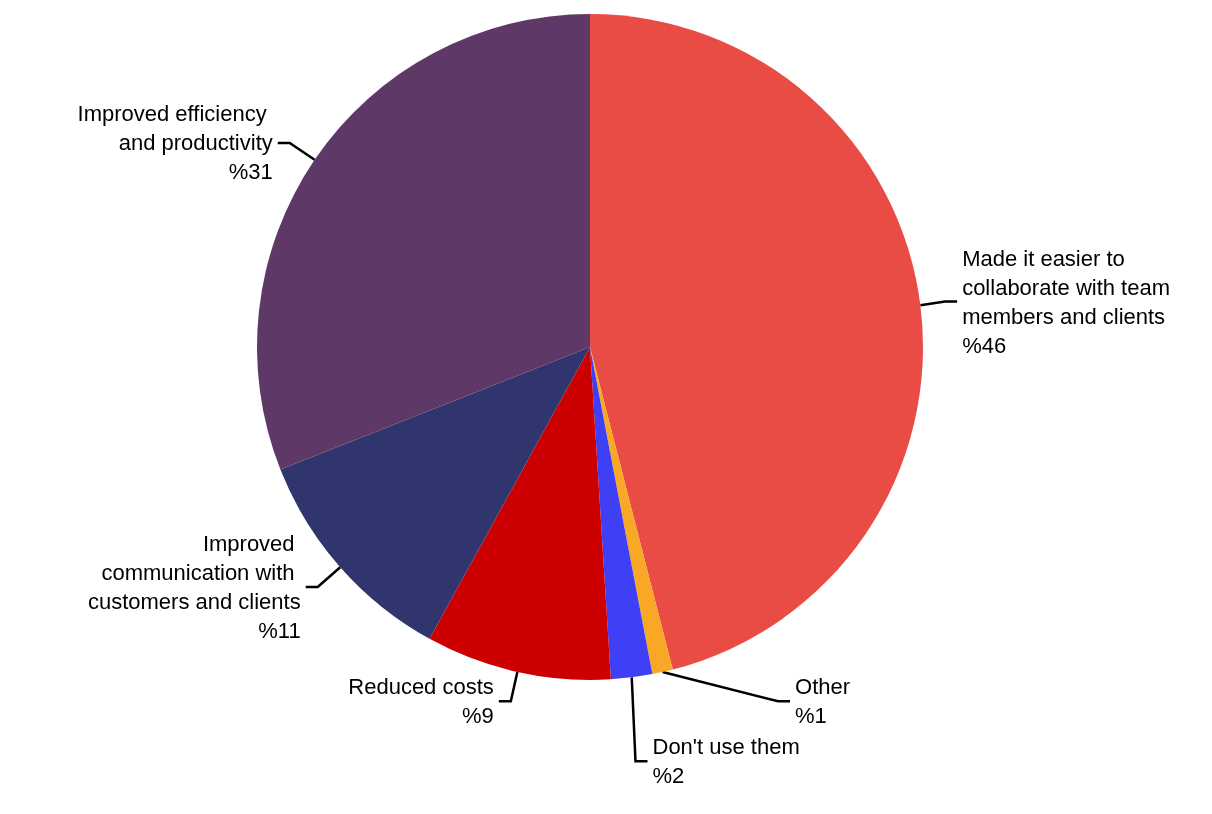  Describe the element at coordinates (421, 687) in the screenshot. I see `slice-label: Reduced costs` at that location.